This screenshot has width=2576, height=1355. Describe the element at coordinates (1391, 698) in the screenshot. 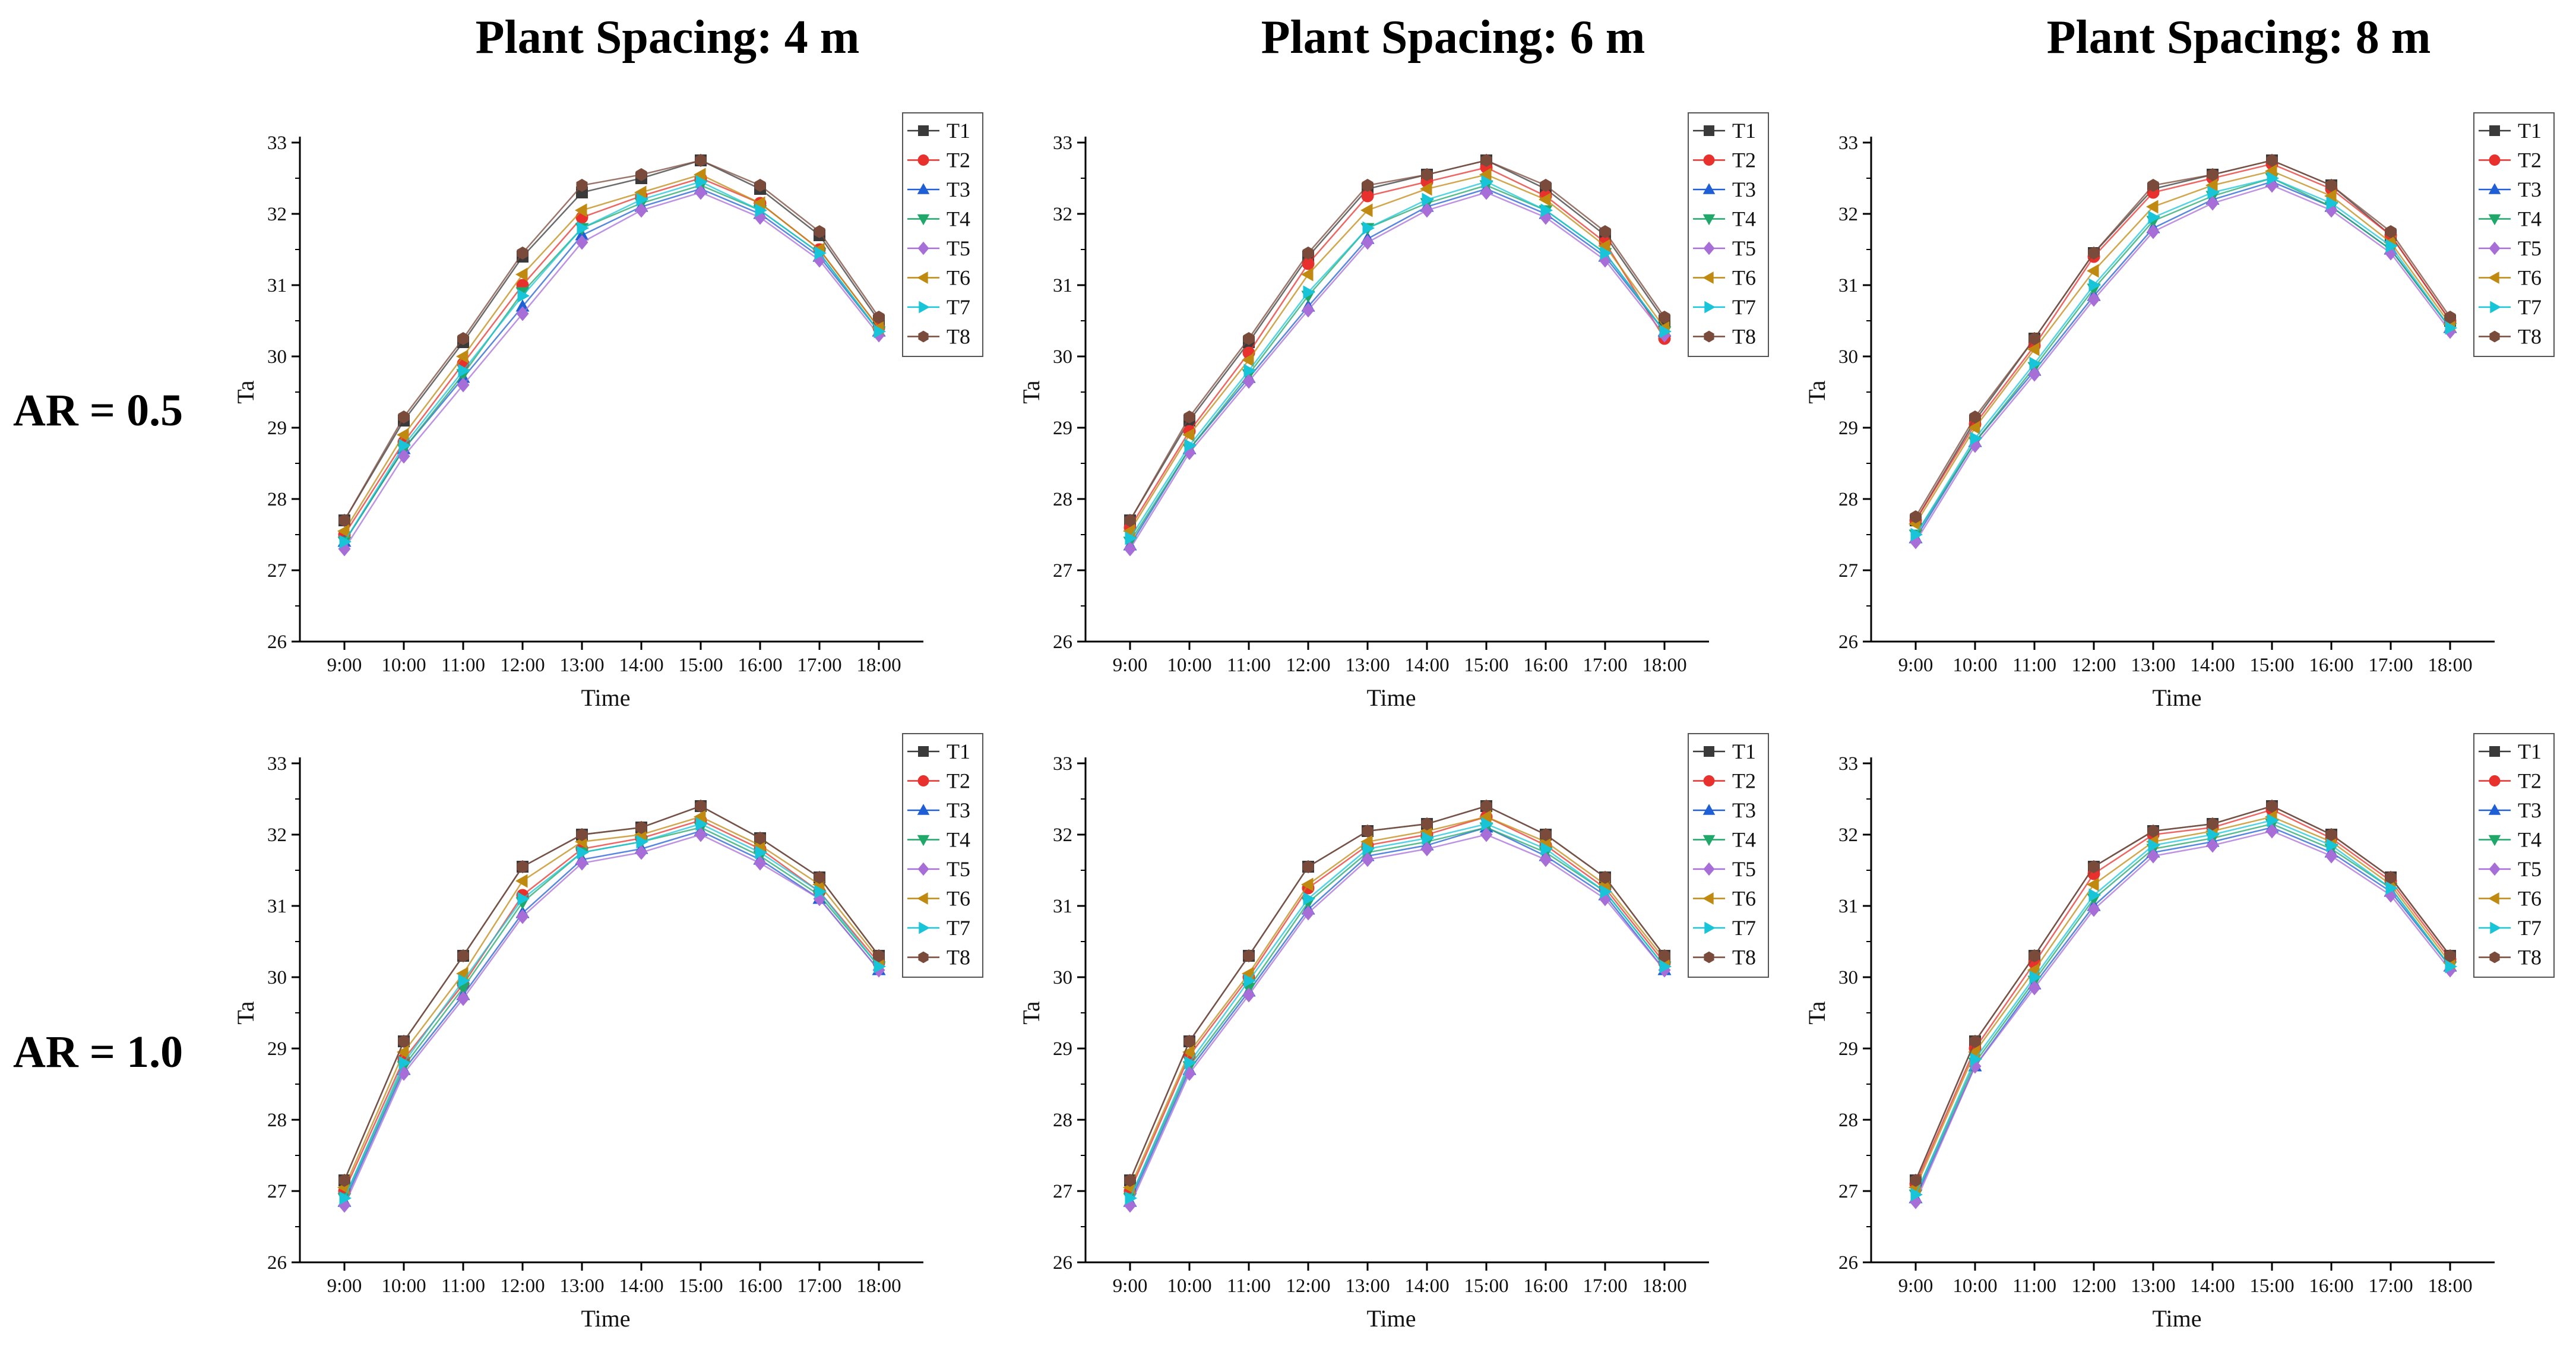

I see `x-axis-label: Time` at that location.